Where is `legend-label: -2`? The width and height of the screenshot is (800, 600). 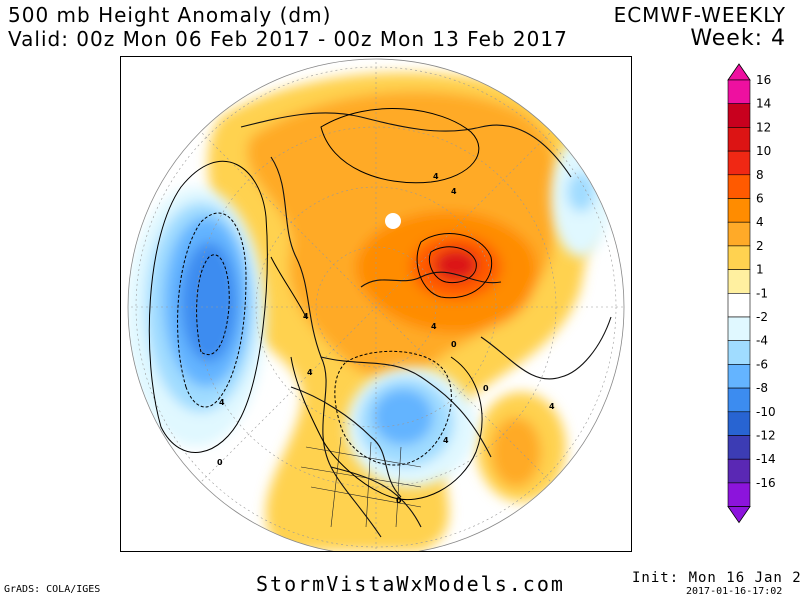
legend-label: -2 is located at coordinates (762, 317).